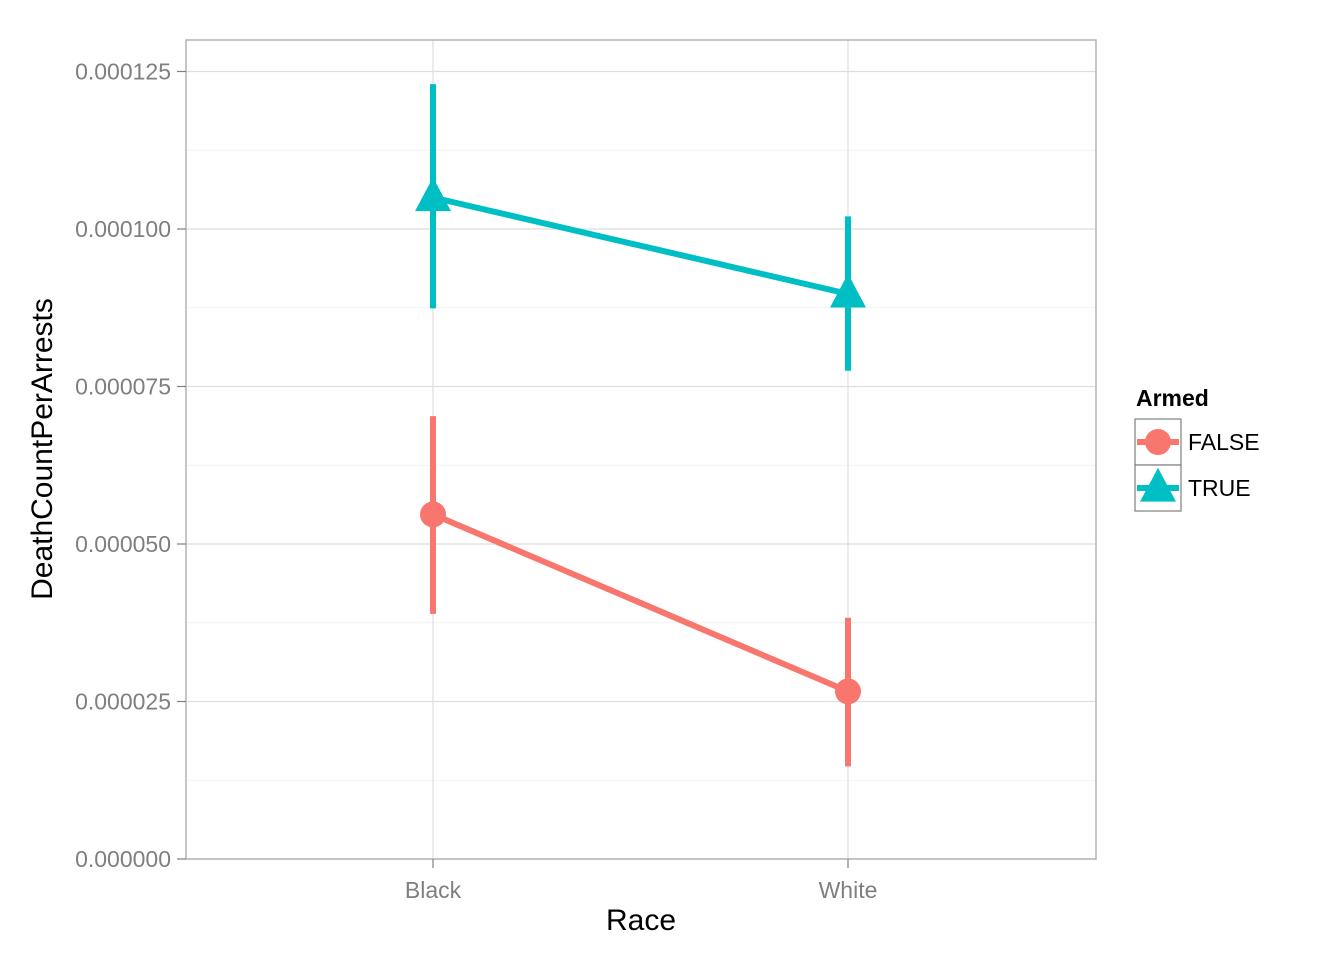  Describe the element at coordinates (123, 544) in the screenshot. I see `y-tick-label: 0.000050` at that location.